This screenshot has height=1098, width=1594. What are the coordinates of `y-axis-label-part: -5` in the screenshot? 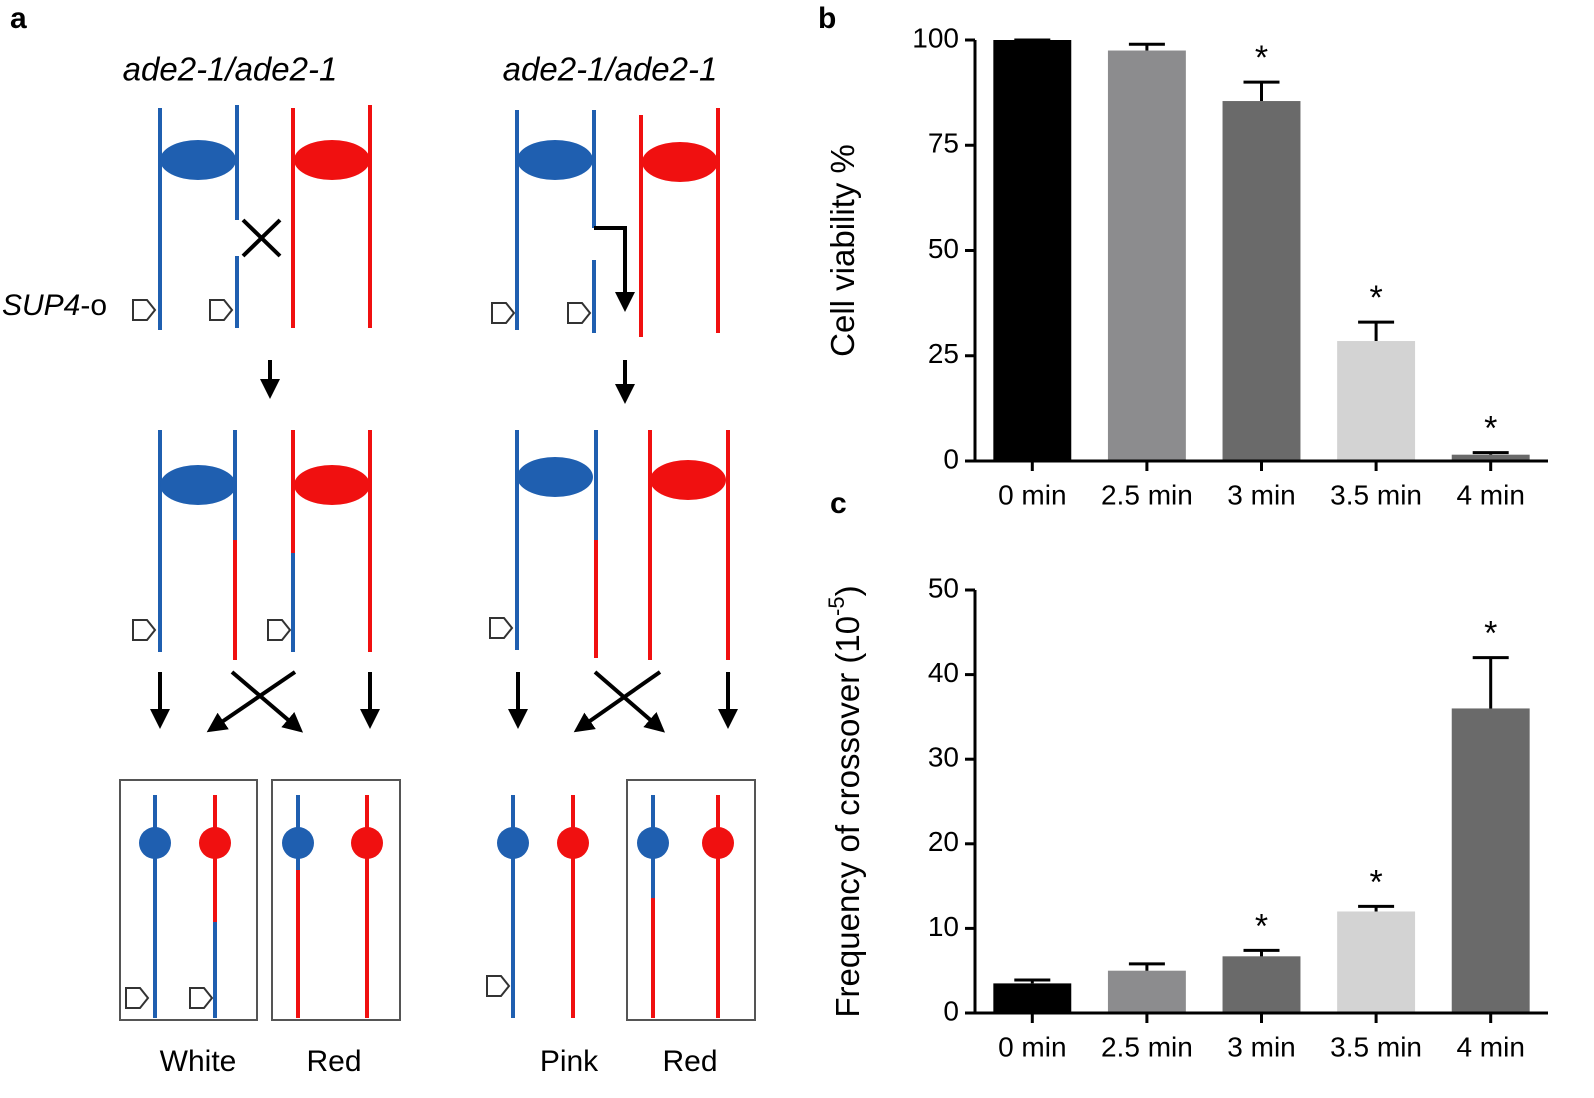 It's located at (836, 606).